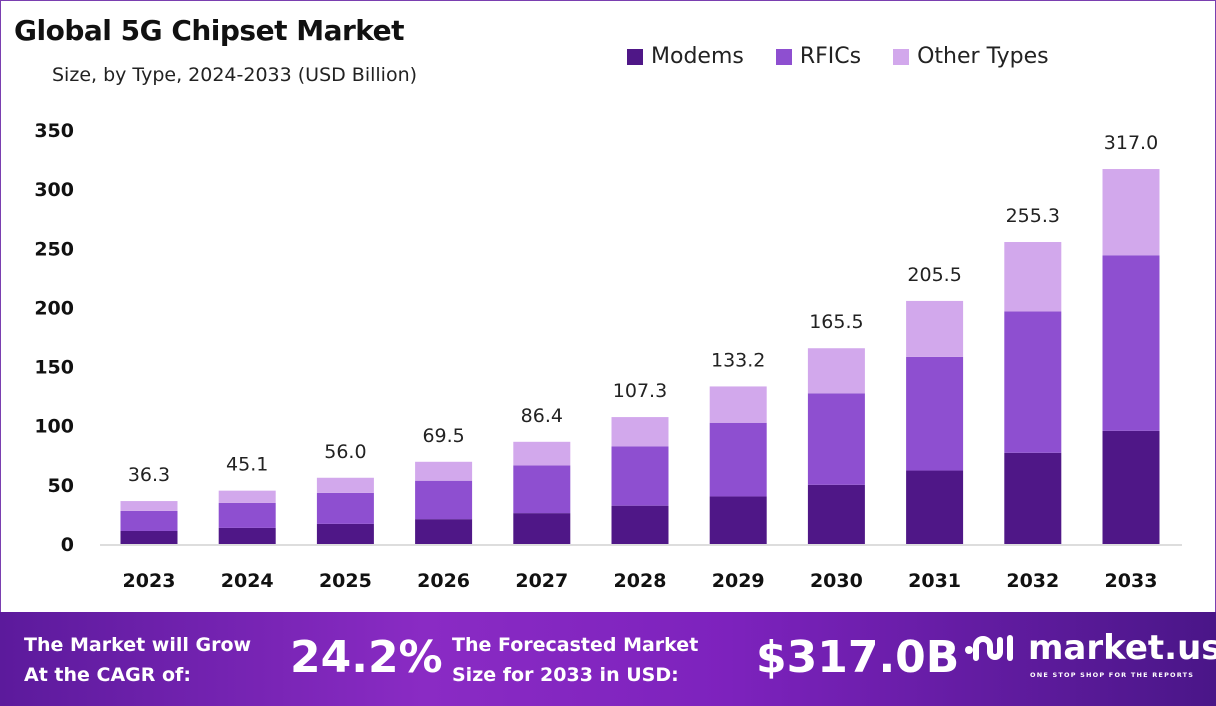 This screenshot has height=706, width=1216. What do you see at coordinates (247, 581) in the screenshot?
I see `x-tick-label: 2024` at bounding box center [247, 581].